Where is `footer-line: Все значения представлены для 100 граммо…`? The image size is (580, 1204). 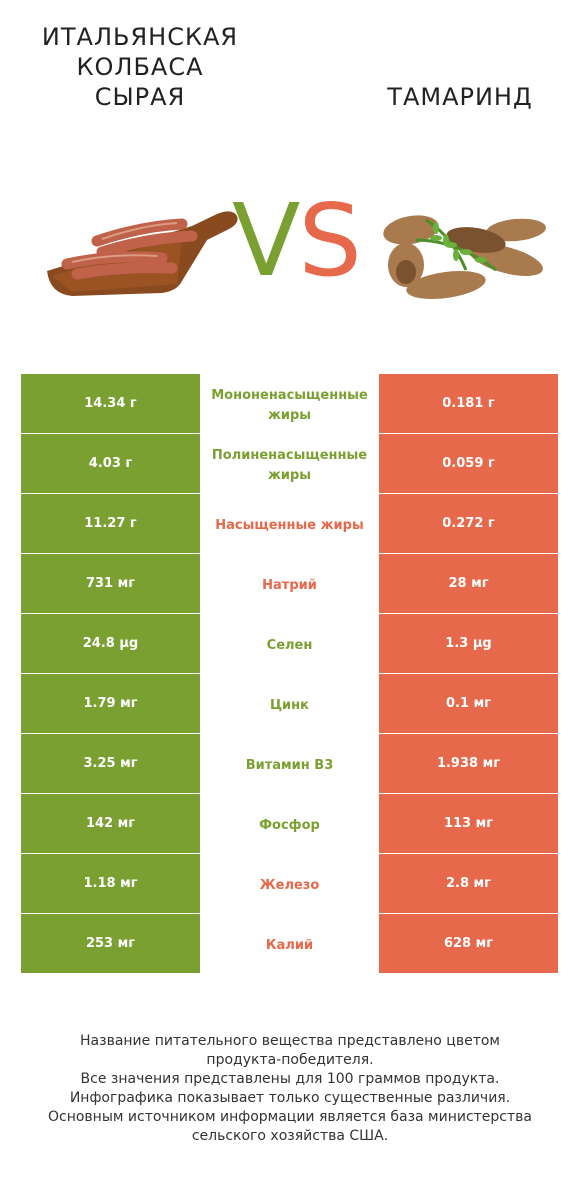 footer-line: Все значения представлены для 100 граммо… is located at coordinates (290, 1079).